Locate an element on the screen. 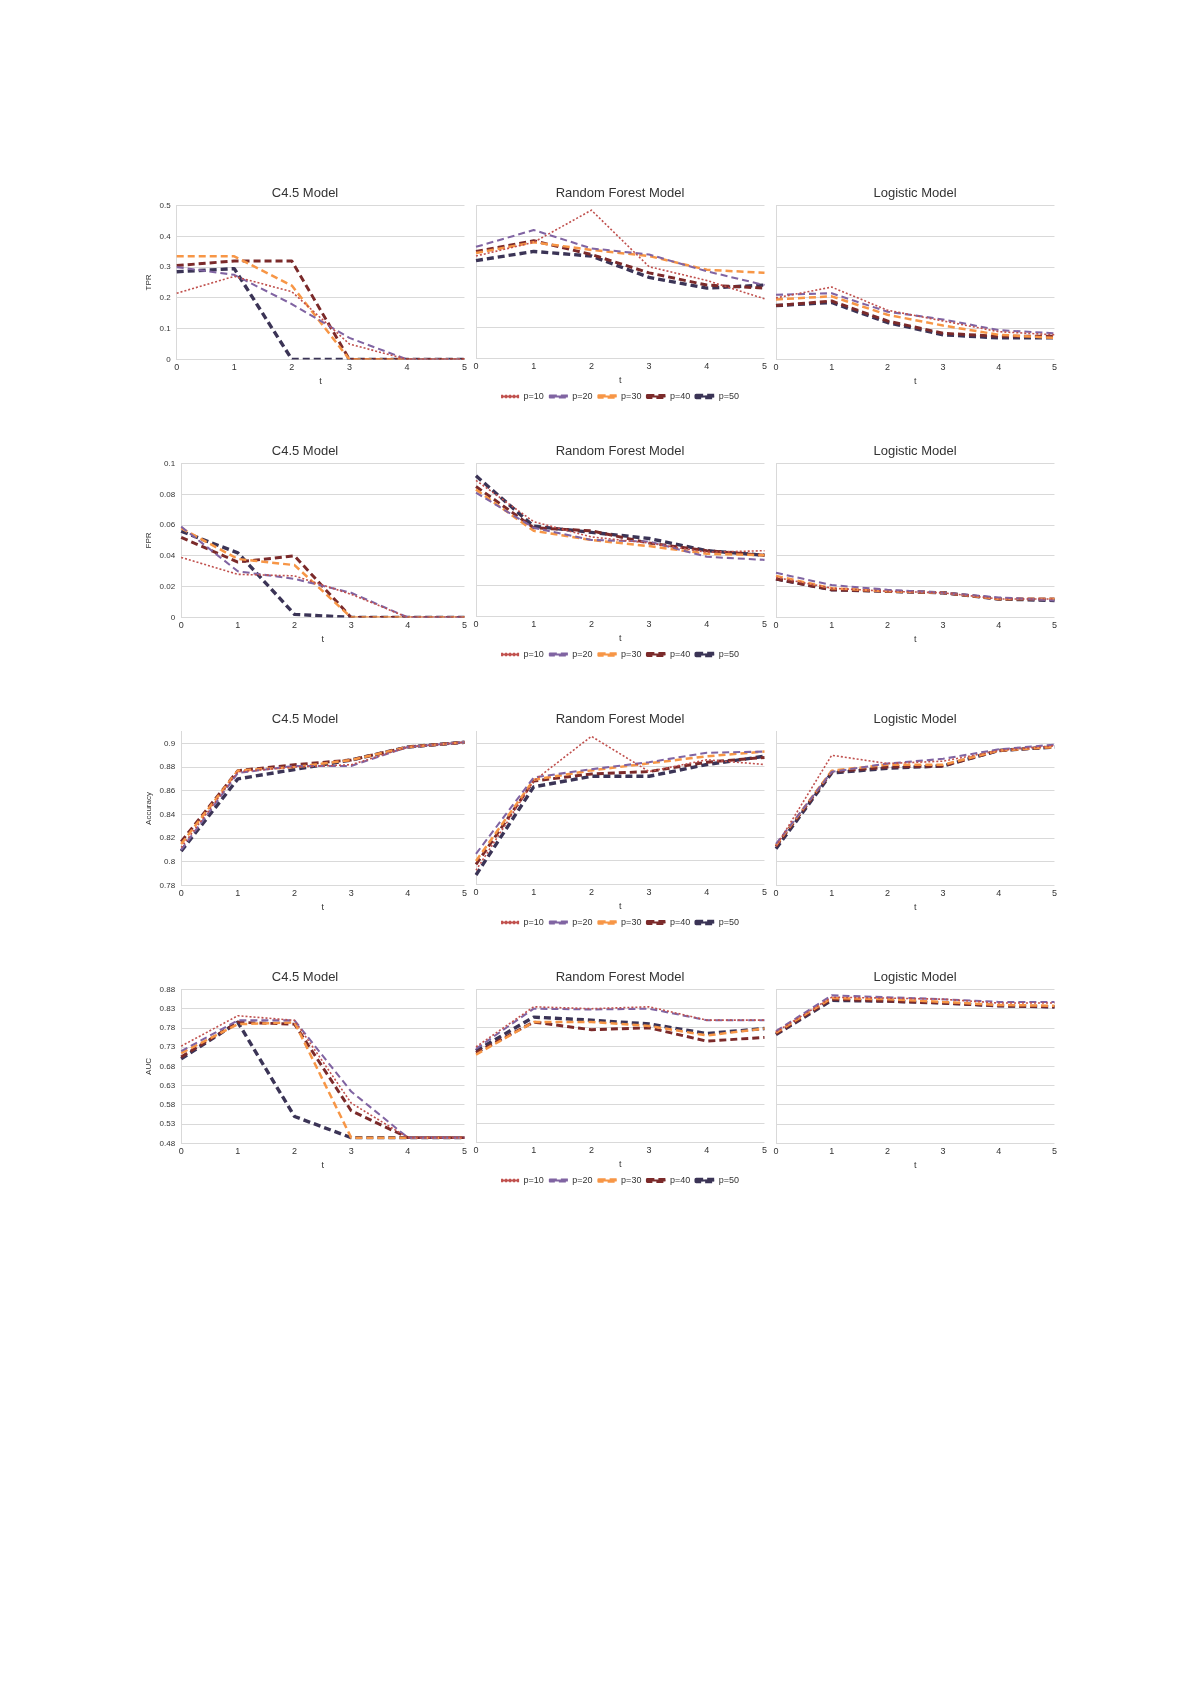 The image size is (1191, 1684). y-tick-label: 0.68 is located at coordinates (167, 1066).